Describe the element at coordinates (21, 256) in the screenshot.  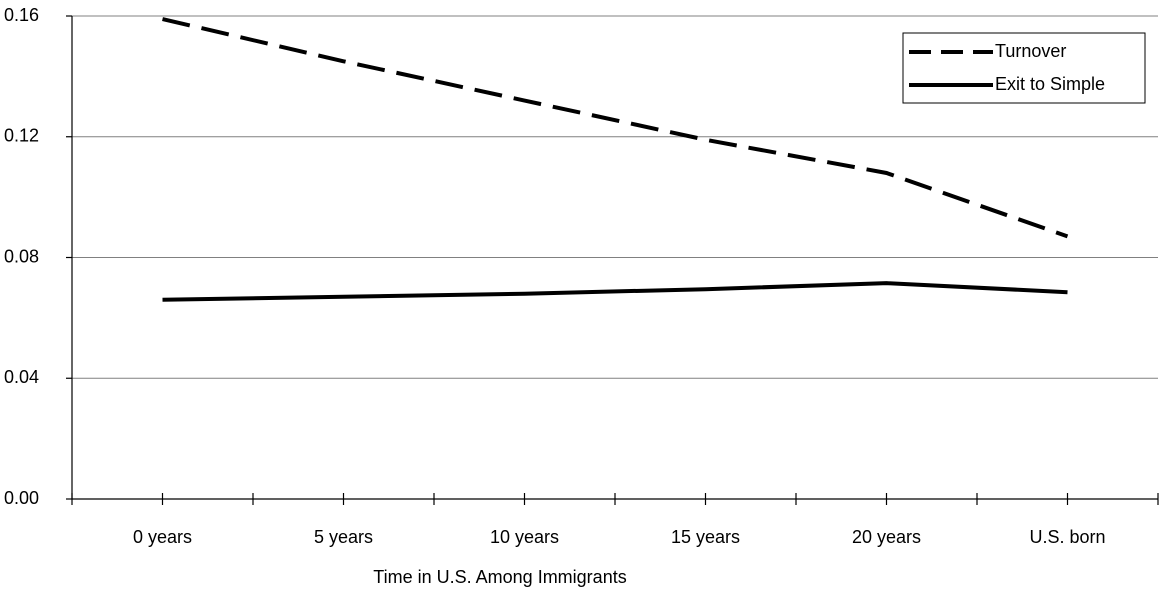
I see `y-tick-label: 0.08` at that location.